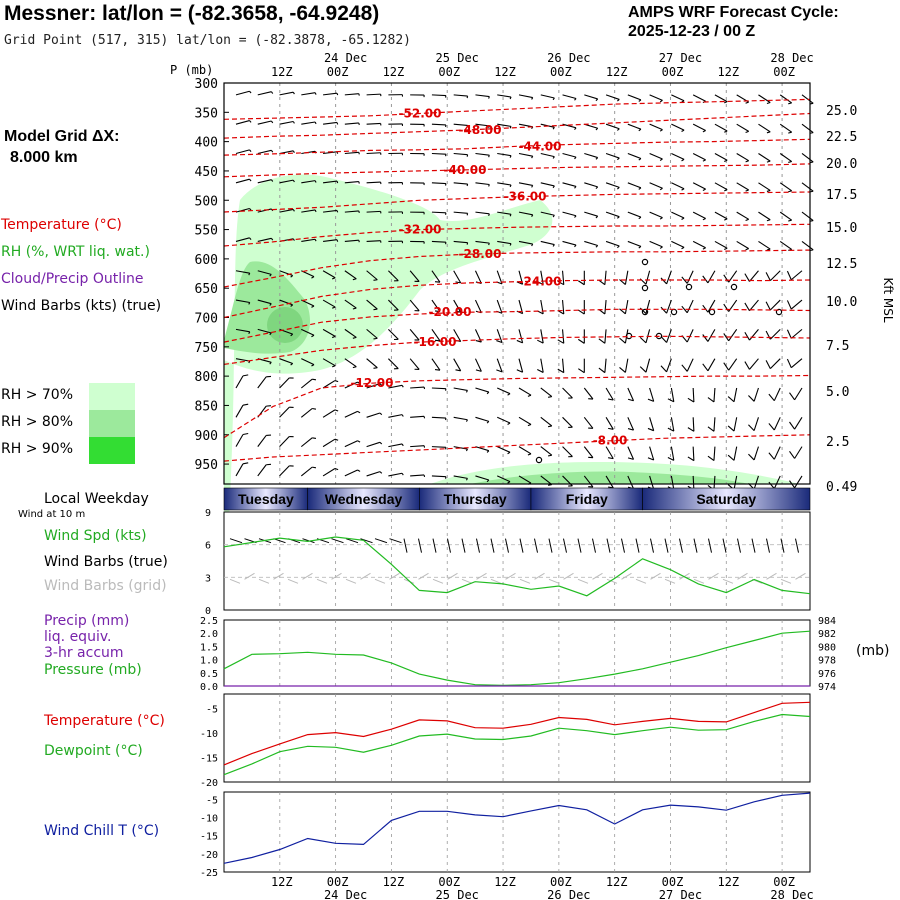 The width and height of the screenshot is (900, 900). Describe the element at coordinates (93, 670) in the screenshot. I see `pressure-label: Pressure (mb)` at that location.